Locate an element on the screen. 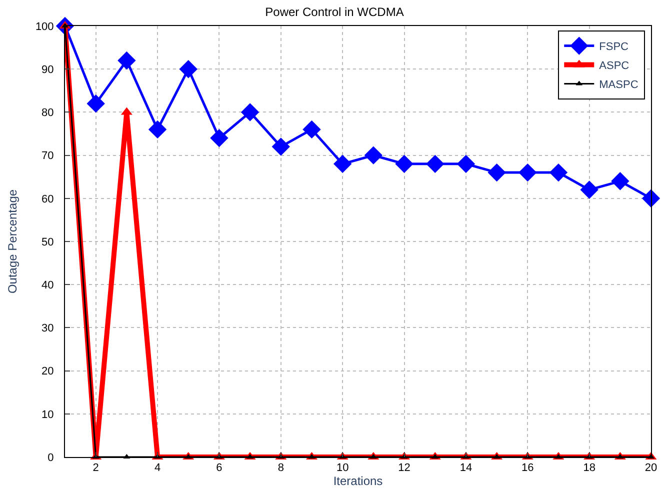 The width and height of the screenshot is (669, 497). legend-label: MASPC is located at coordinates (618, 85).